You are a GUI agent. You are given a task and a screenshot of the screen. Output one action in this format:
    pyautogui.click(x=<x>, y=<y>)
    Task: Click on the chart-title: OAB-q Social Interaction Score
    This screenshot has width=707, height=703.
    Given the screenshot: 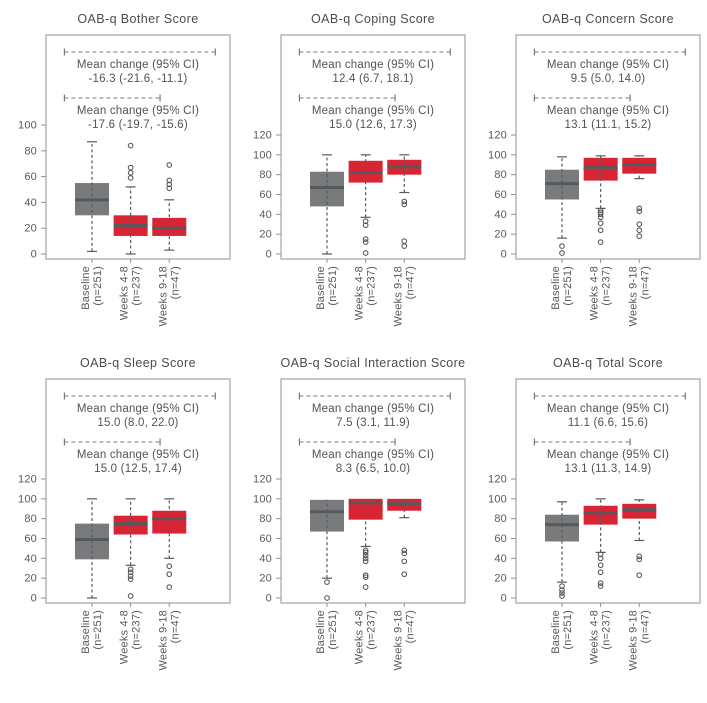 What is the action you would take?
    pyautogui.click(x=373, y=363)
    